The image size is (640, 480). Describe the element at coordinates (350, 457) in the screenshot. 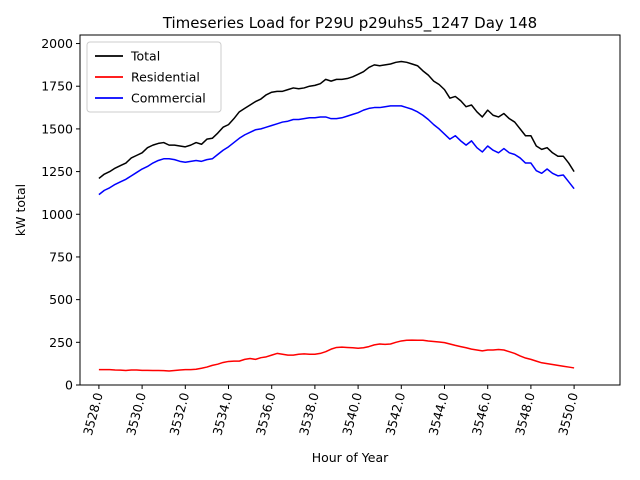

I see `x-axis-label: Hour of Year` at that location.